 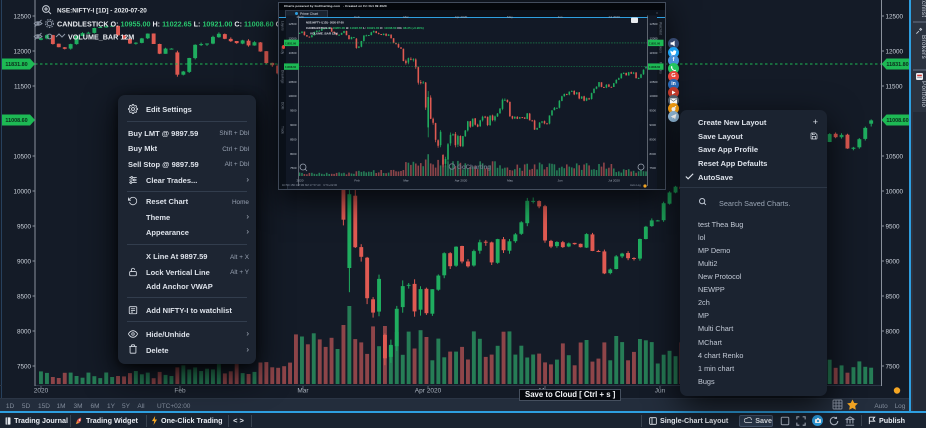 What do you see at coordinates (94, 406) in the screenshot?
I see `svg-text: 6M` at bounding box center [94, 406].